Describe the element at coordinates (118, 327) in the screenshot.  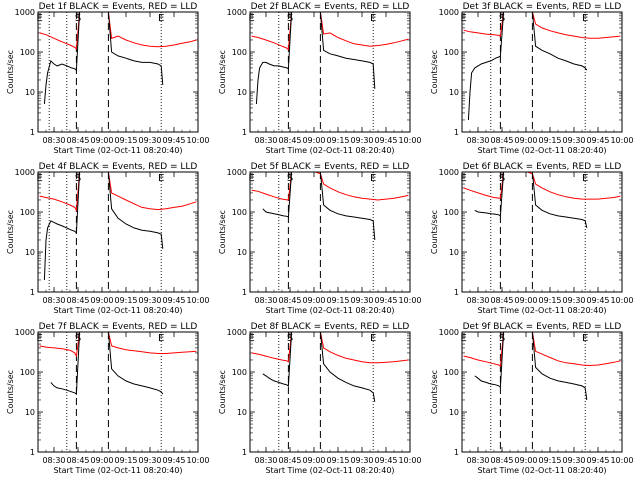
I see `chart-title: Det 7f BLACK = Events, RED = LLD` at that location.